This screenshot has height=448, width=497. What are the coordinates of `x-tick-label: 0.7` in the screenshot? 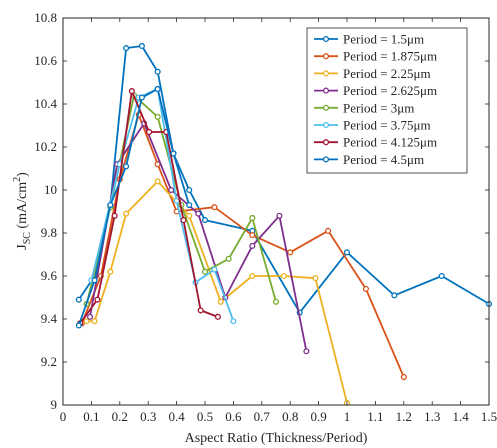 It's located at (262, 416).